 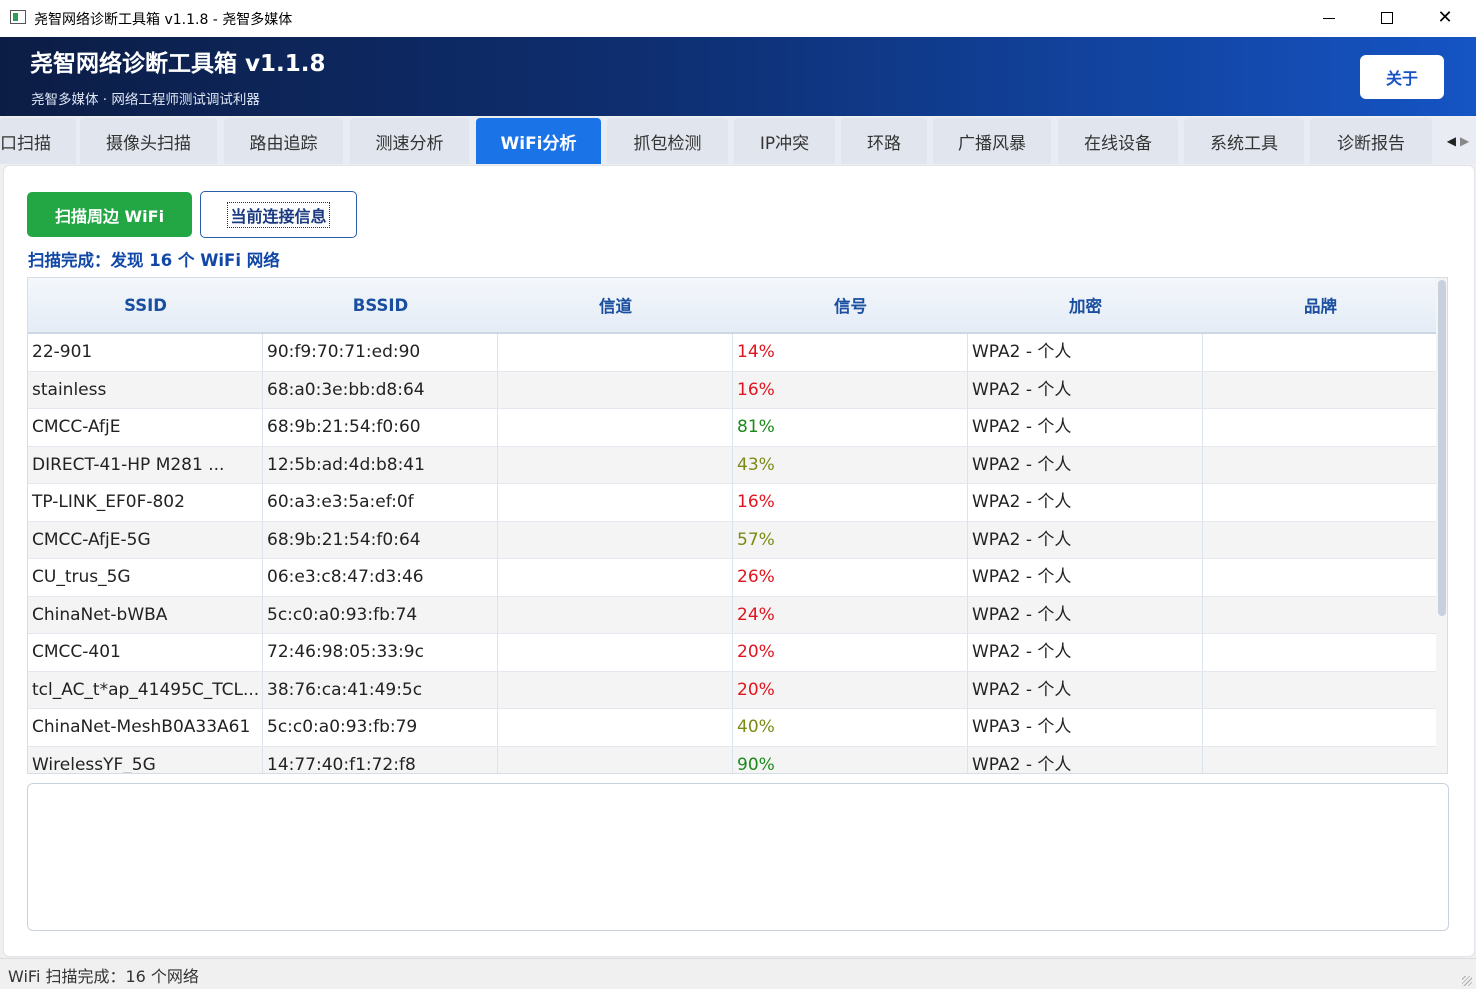 What do you see at coordinates (18, 17) in the screenshot?
I see `app-icon` at bounding box center [18, 17].